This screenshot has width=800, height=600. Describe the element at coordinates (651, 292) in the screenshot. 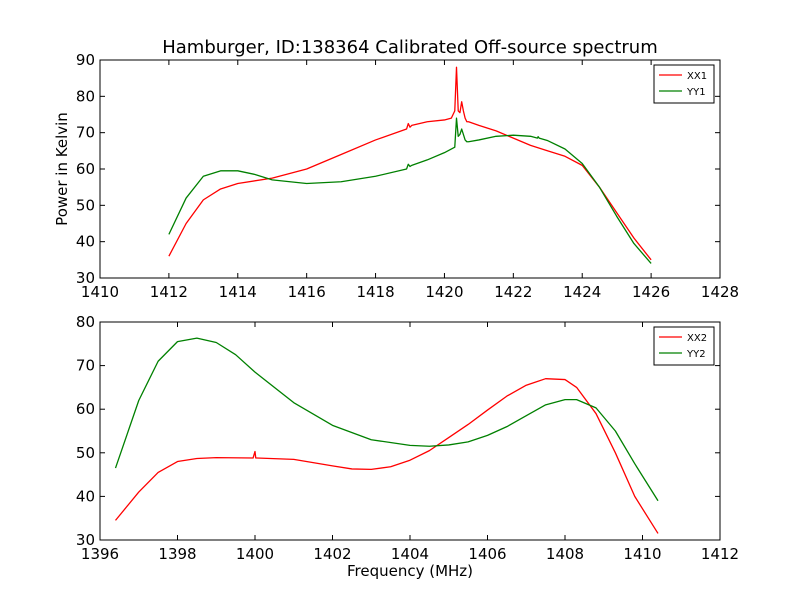

I see `x-tick-label: 1426` at that location.